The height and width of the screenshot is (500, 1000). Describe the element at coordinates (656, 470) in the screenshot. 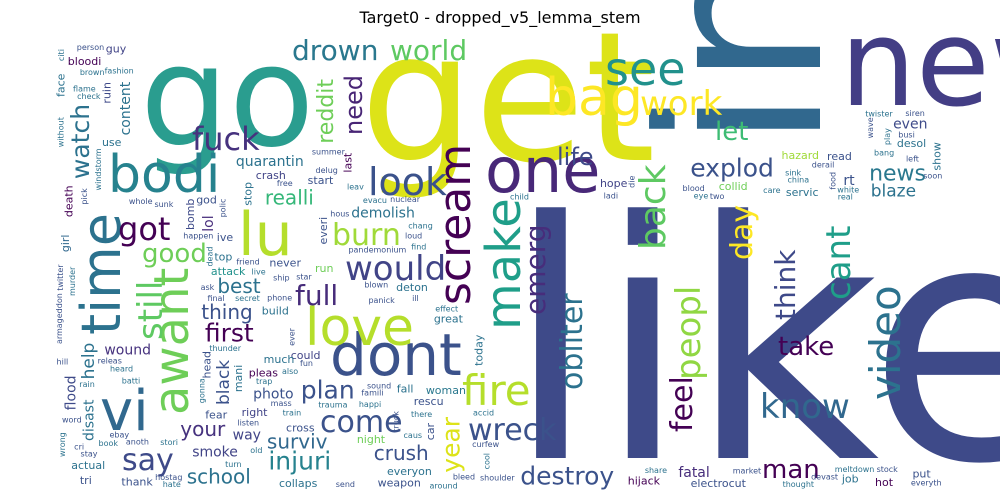

I see `word-share: share` at that location.